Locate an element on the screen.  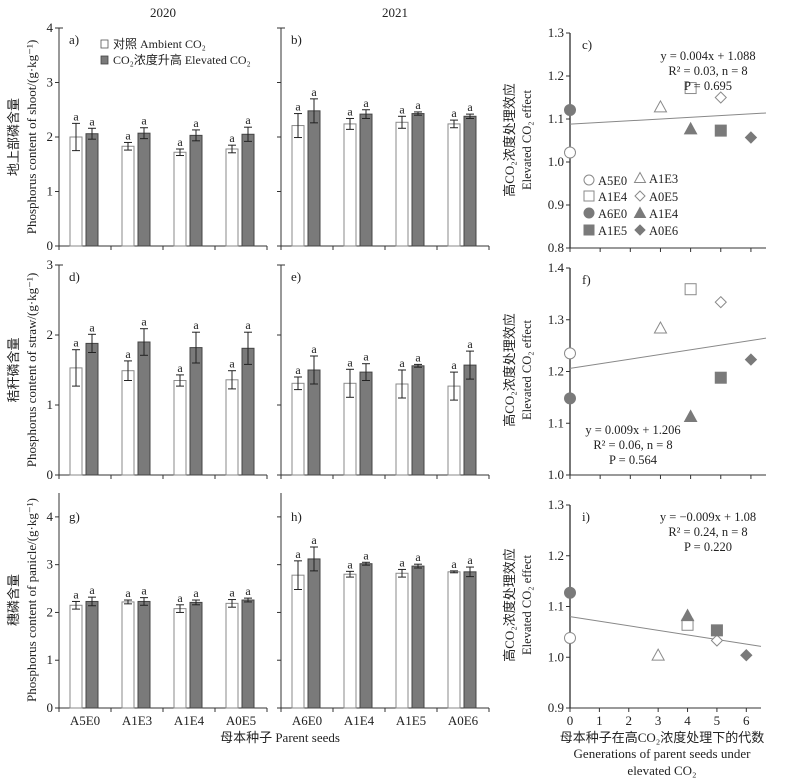
point-a0e6 is located at coordinates (746, 655).